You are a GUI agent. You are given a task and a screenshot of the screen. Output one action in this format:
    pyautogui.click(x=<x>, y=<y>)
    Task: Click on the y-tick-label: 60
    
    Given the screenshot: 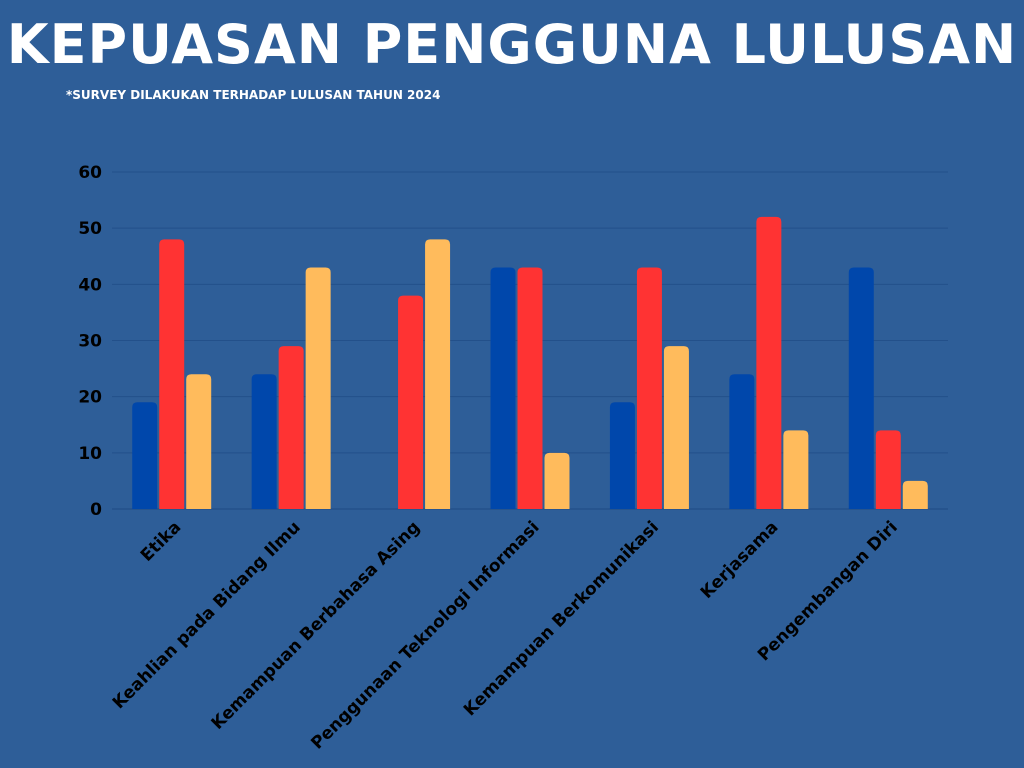 What is the action you would take?
    pyautogui.click(x=90, y=173)
    